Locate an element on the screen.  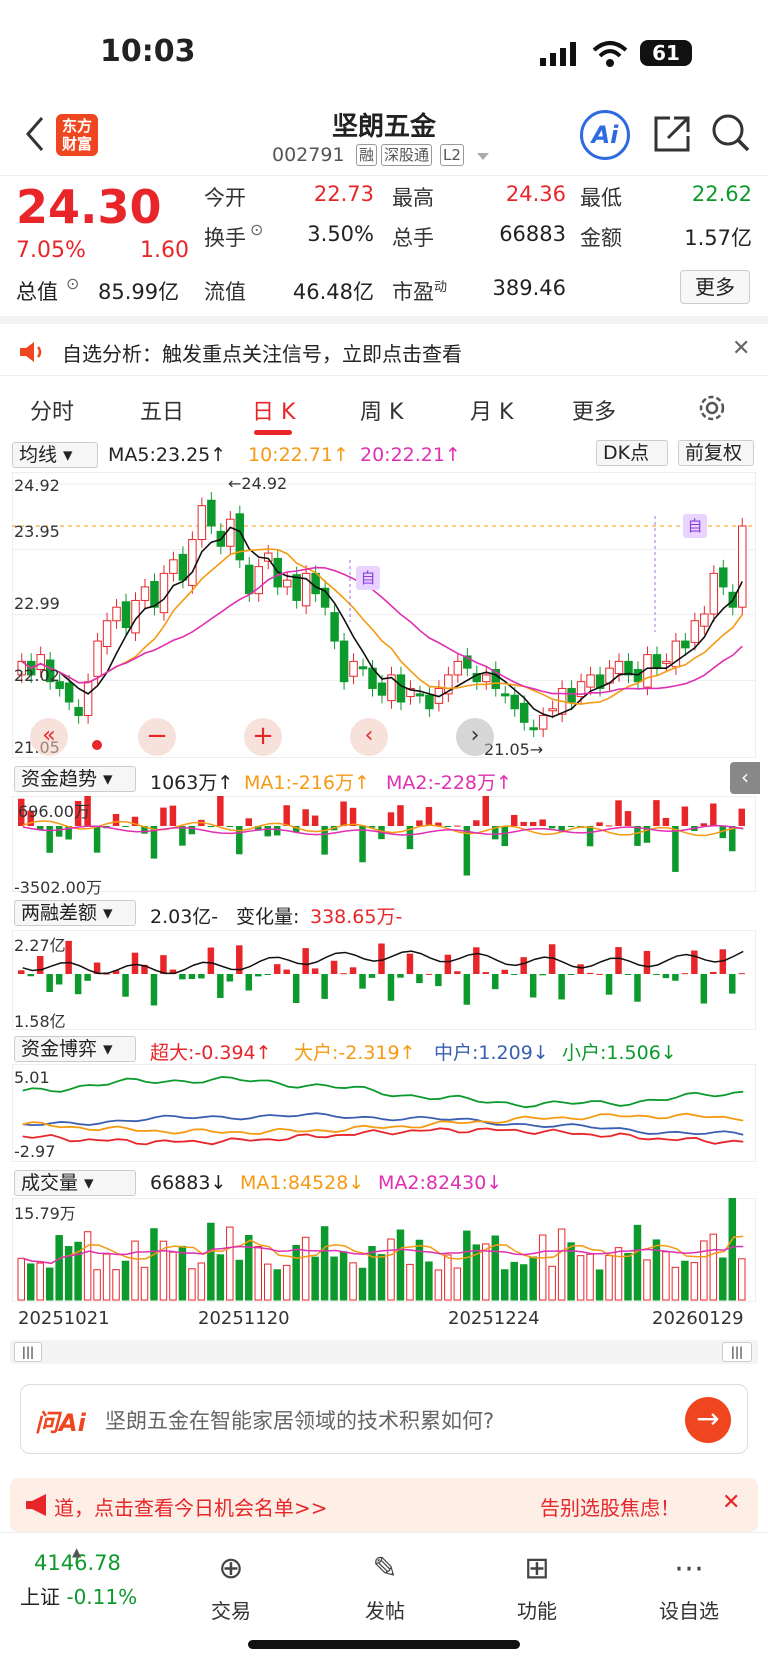
share-icon is located at coordinates (672, 134).